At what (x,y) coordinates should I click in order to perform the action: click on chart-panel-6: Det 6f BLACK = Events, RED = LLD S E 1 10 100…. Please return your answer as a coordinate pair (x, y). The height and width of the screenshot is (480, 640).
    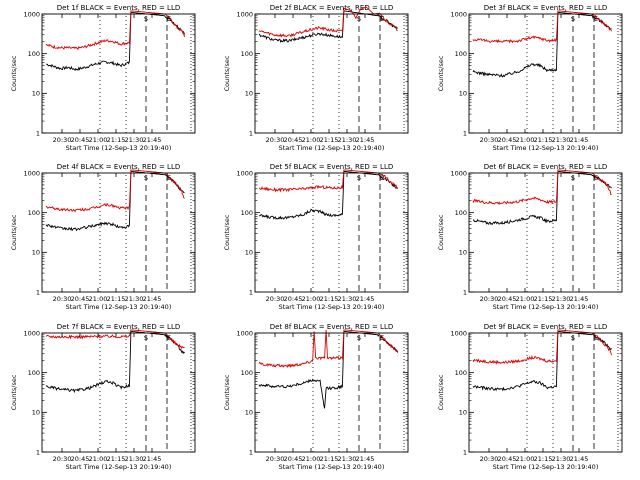
    Looking at the image, I should click on (530, 237).